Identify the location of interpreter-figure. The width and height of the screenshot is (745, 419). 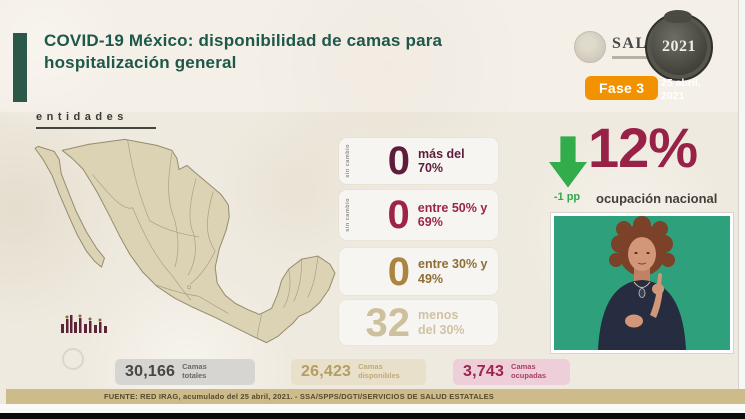
(642, 283).